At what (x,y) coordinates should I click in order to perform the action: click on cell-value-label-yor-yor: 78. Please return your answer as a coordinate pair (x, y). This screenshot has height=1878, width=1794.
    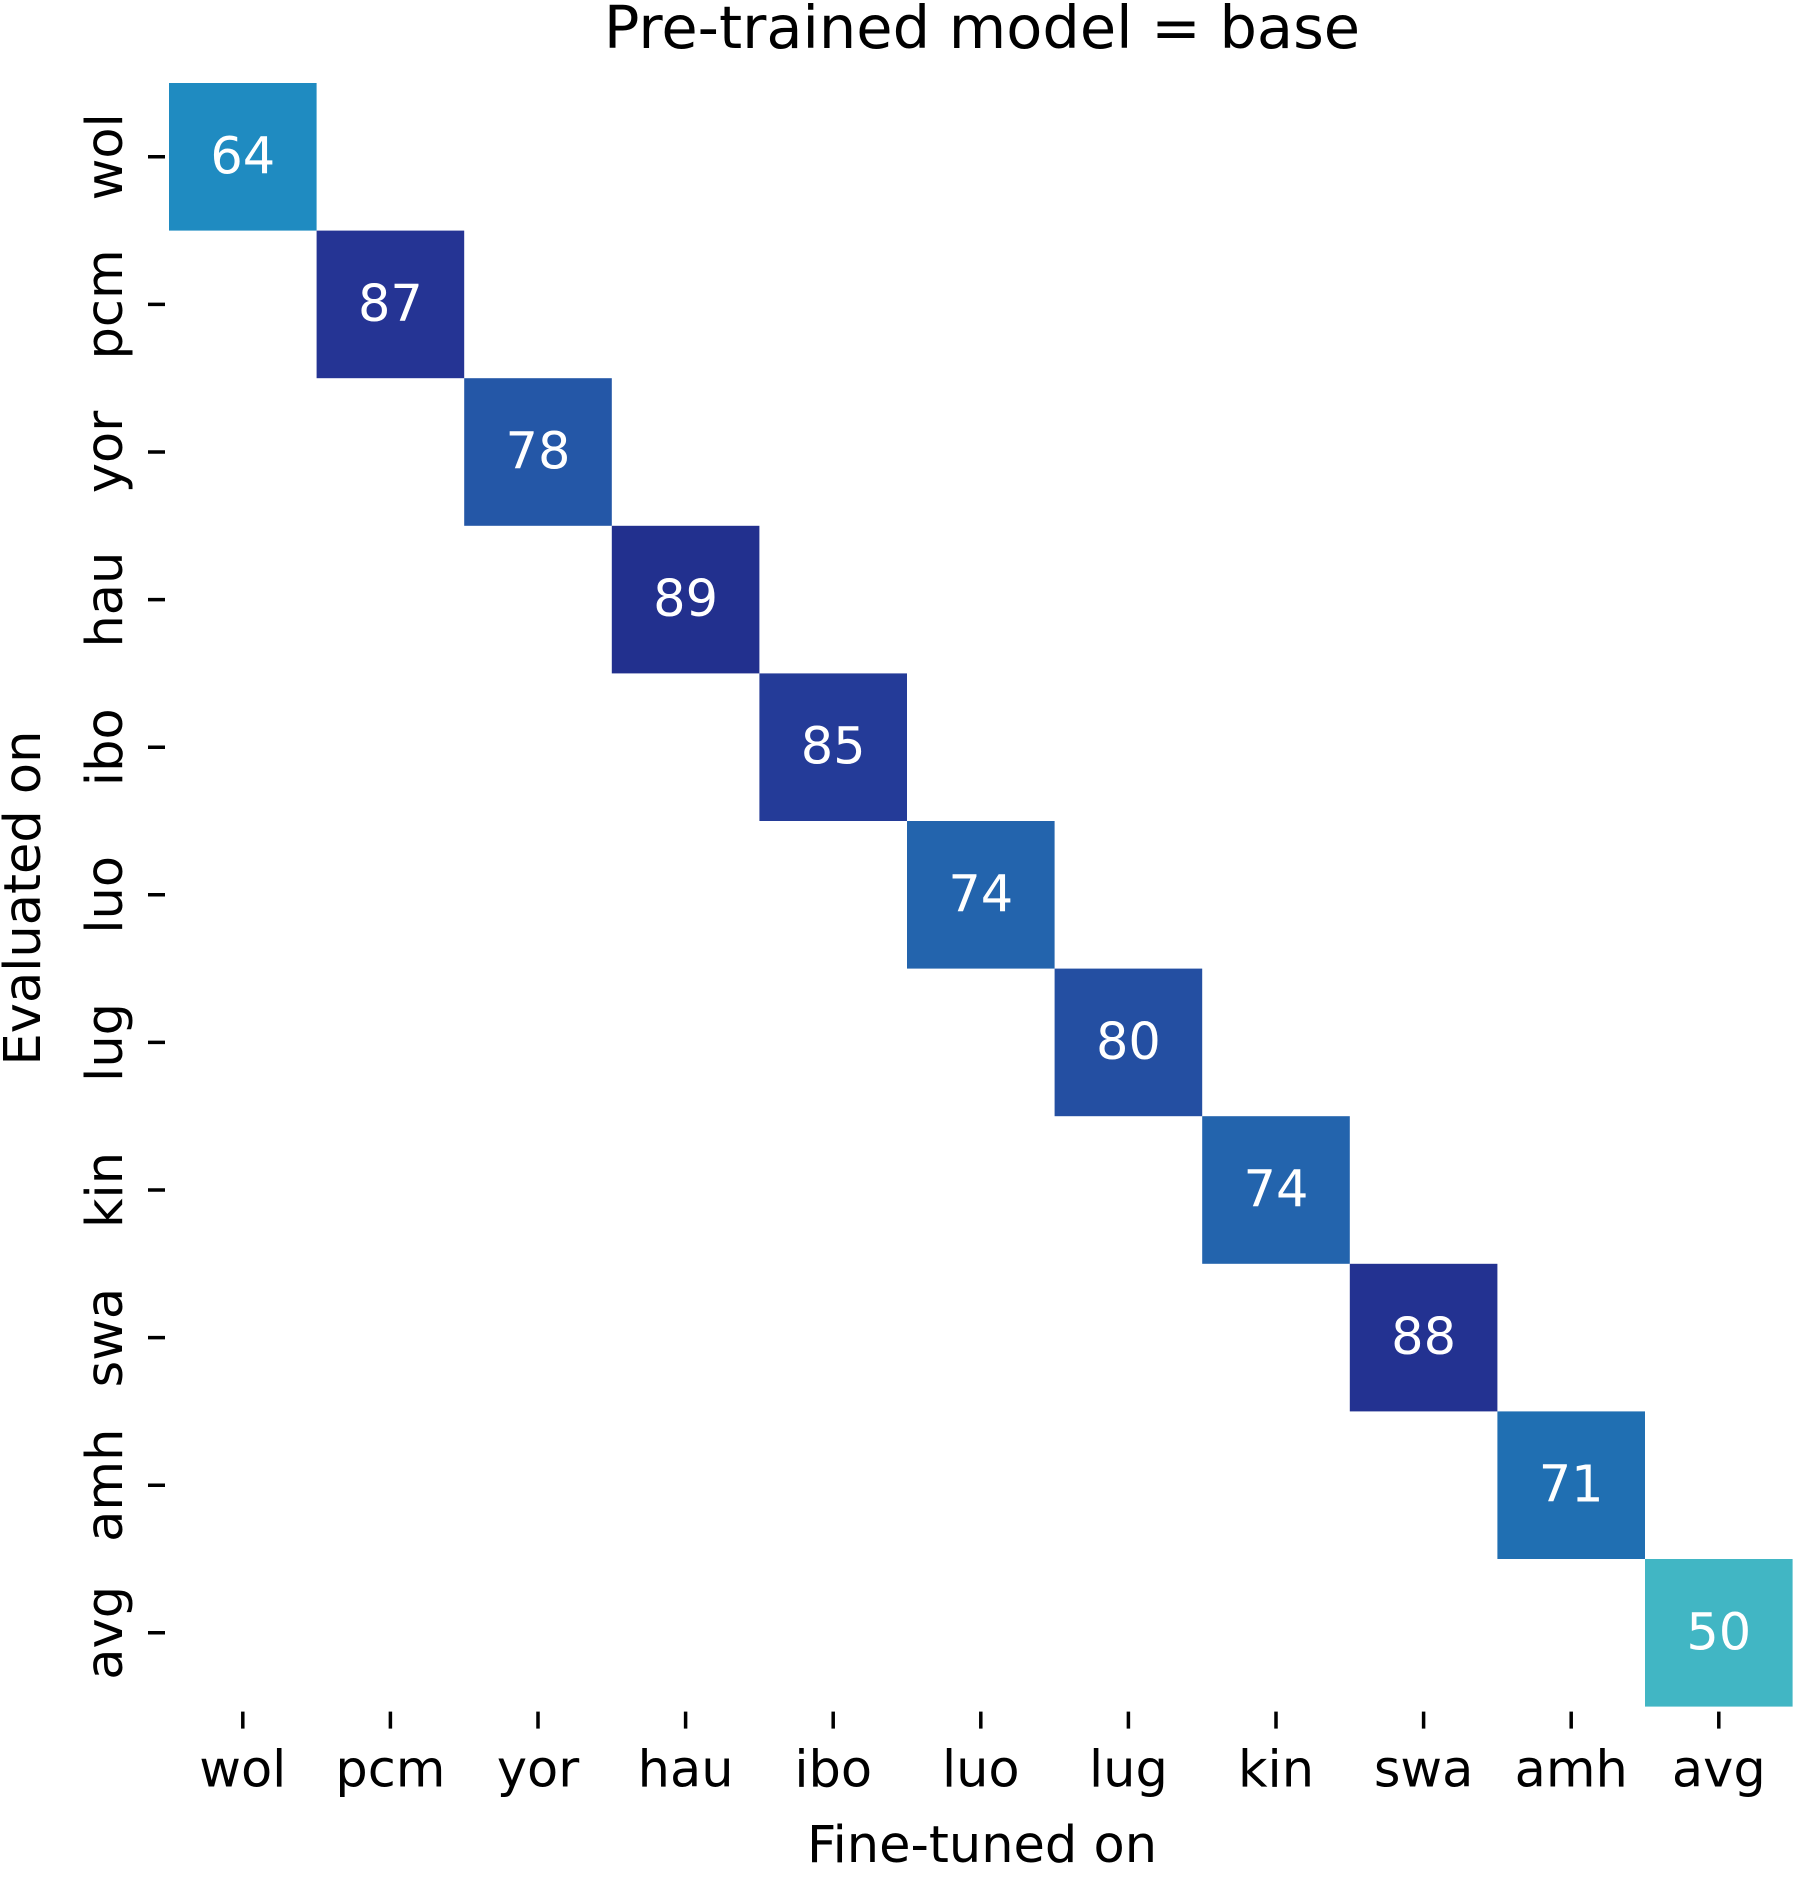
    Looking at the image, I should click on (538, 452).